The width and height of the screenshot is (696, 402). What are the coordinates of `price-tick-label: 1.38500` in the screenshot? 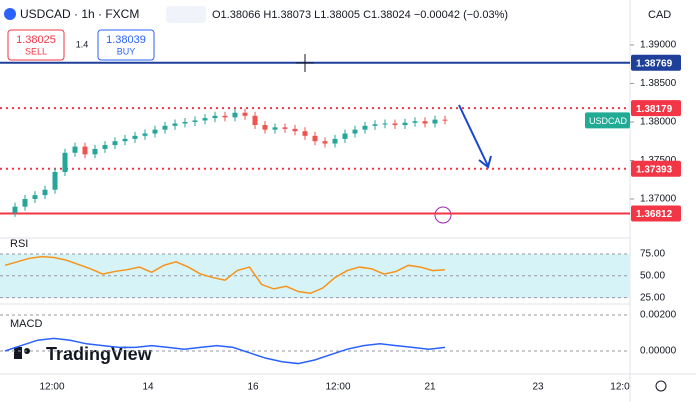 It's located at (658, 83).